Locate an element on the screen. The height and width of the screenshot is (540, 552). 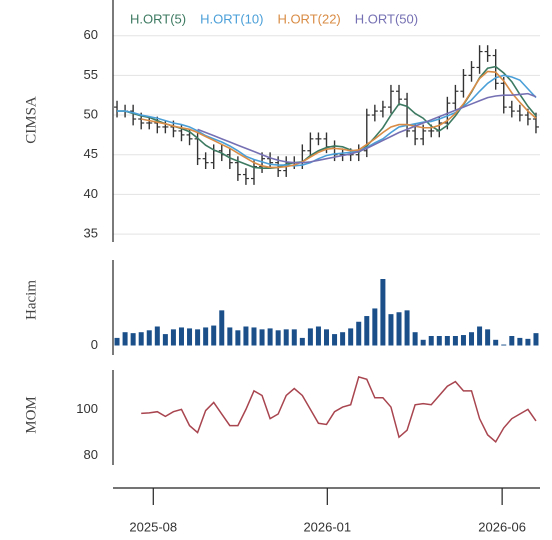
y-tick-label: 60 is located at coordinates (91, 34).